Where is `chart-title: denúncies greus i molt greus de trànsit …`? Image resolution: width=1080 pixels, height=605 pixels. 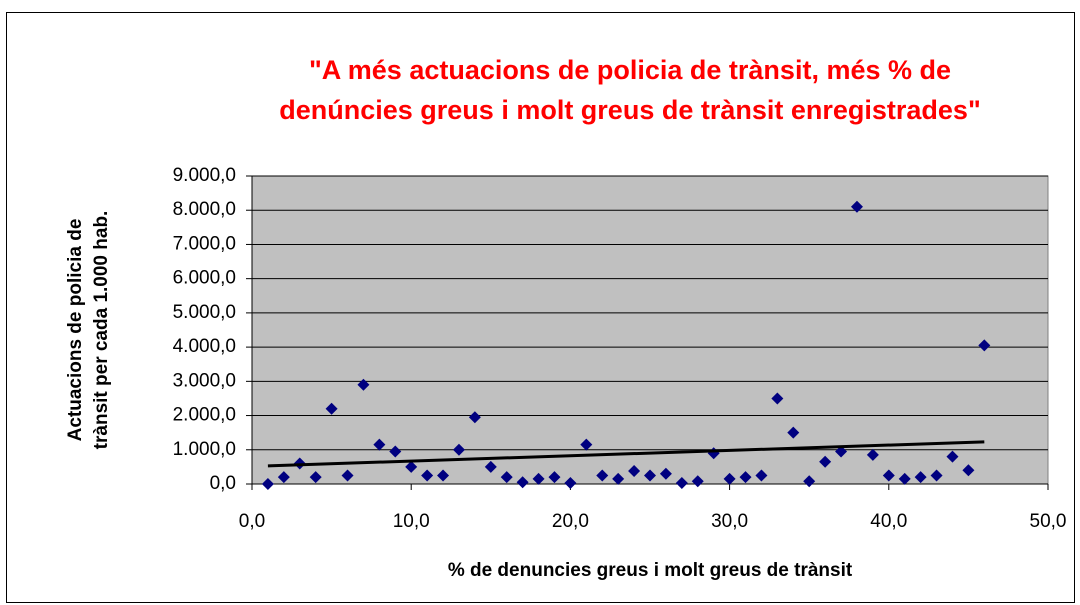
chart-title: denúncies greus i molt greus de trànsit … is located at coordinates (630, 110).